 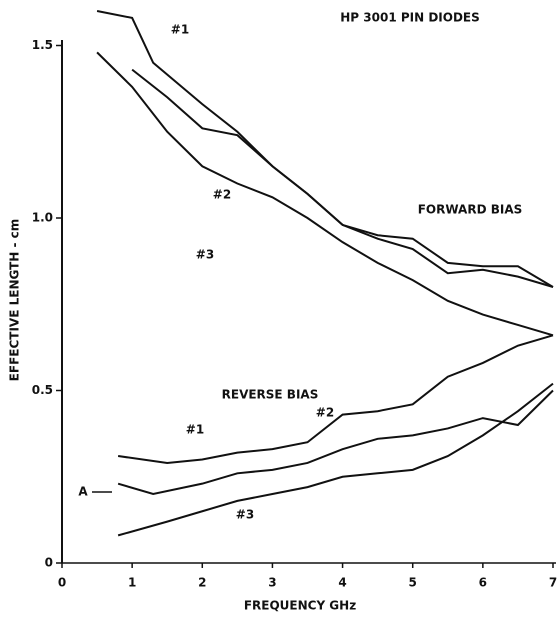 I want to click on x-tick-label: 2, so click(x=202, y=583).